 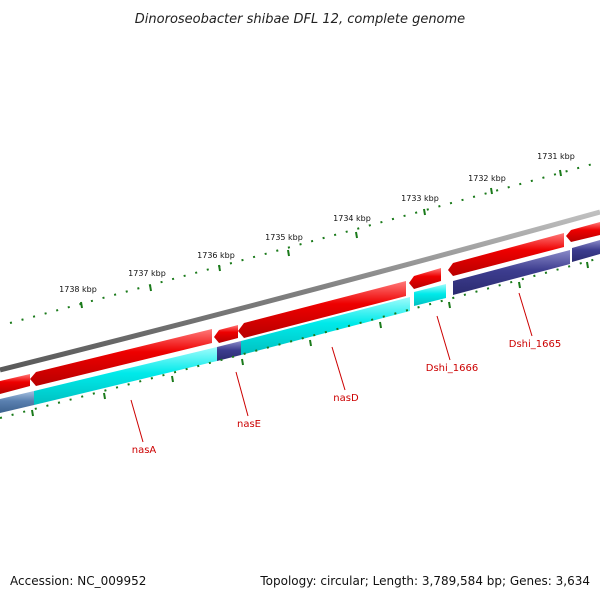 What do you see at coordinates (147, 273) in the screenshot?
I see `kbp-label: 1737 kbp` at bounding box center [147, 273].